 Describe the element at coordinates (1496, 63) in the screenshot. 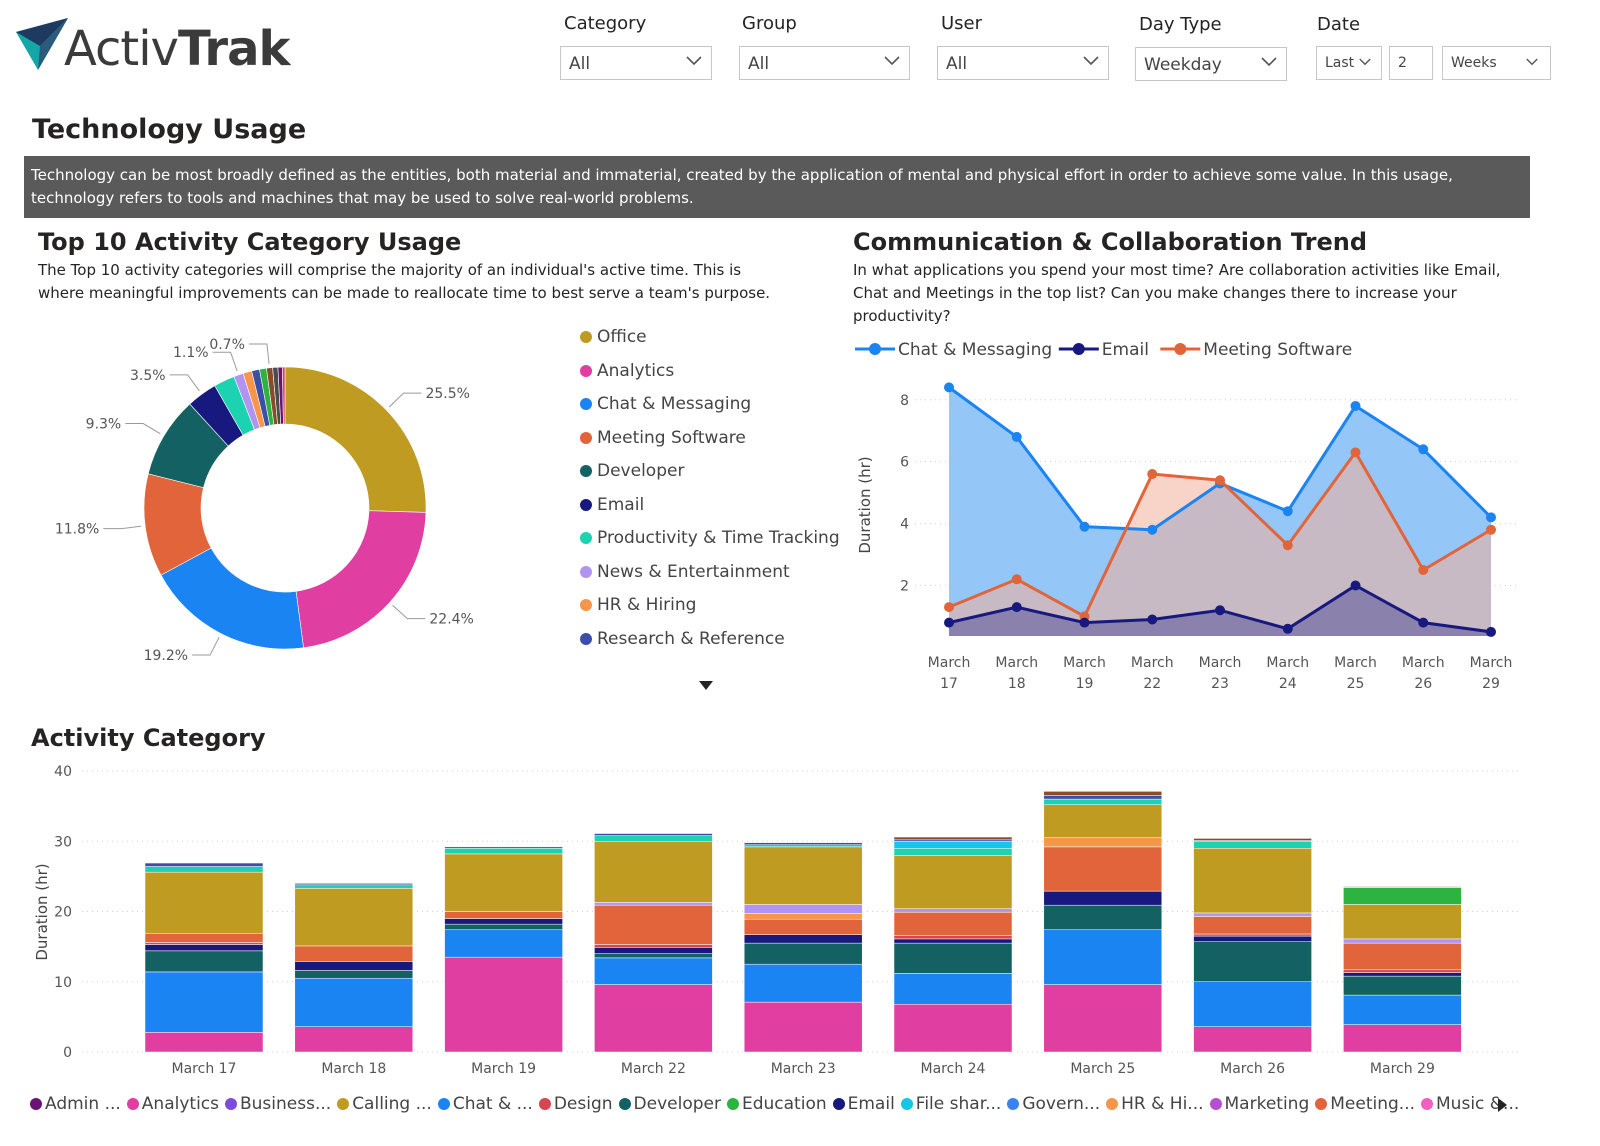

I see `date-unit-dropdown: Weeks` at that location.